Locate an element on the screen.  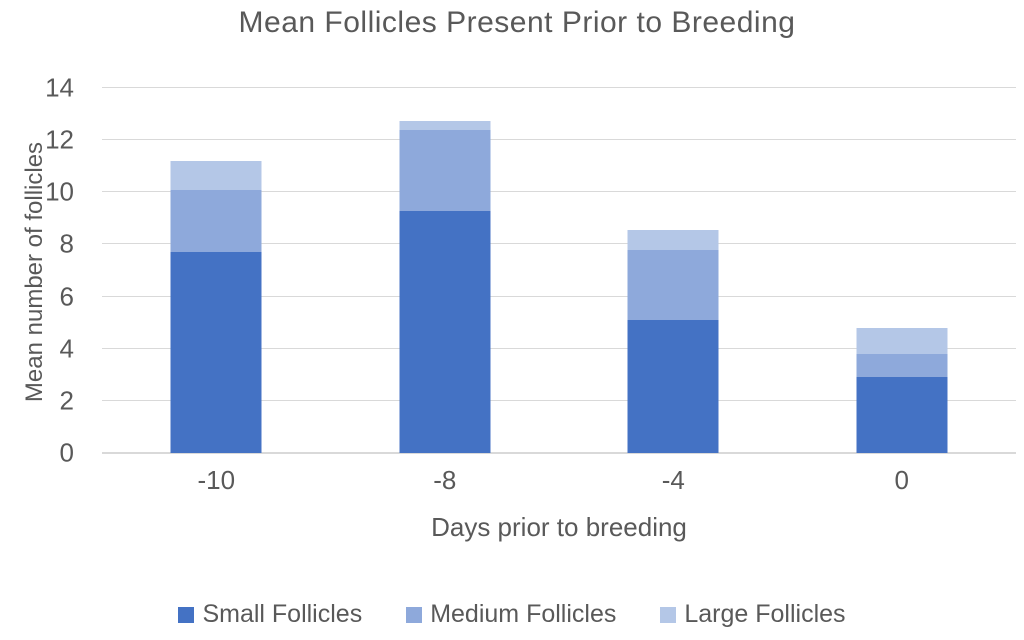
legend-item-medium-follicles: Medium Follicles is located at coordinates (511, 614).